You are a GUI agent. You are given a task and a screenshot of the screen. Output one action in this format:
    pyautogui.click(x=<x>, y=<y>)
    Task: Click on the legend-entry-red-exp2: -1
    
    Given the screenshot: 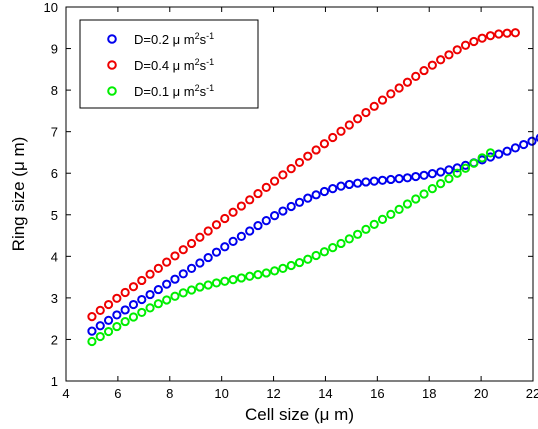 What is the action you would take?
    pyautogui.click(x=210, y=62)
    